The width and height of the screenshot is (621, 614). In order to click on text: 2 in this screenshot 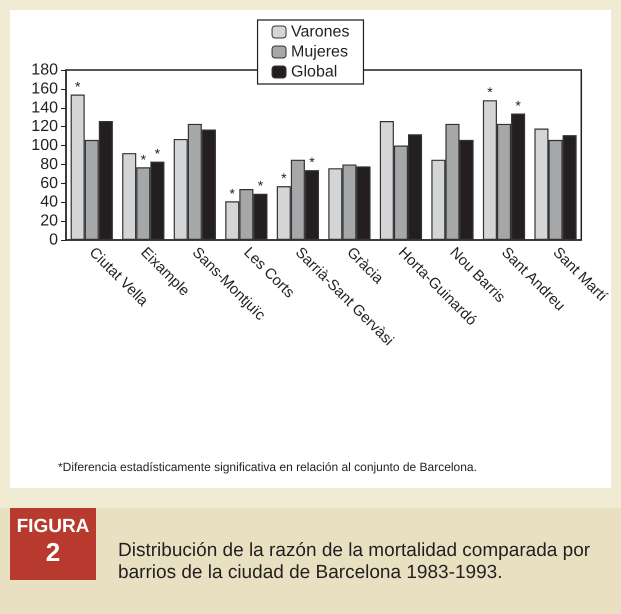, I will do `click(53, 552)`.